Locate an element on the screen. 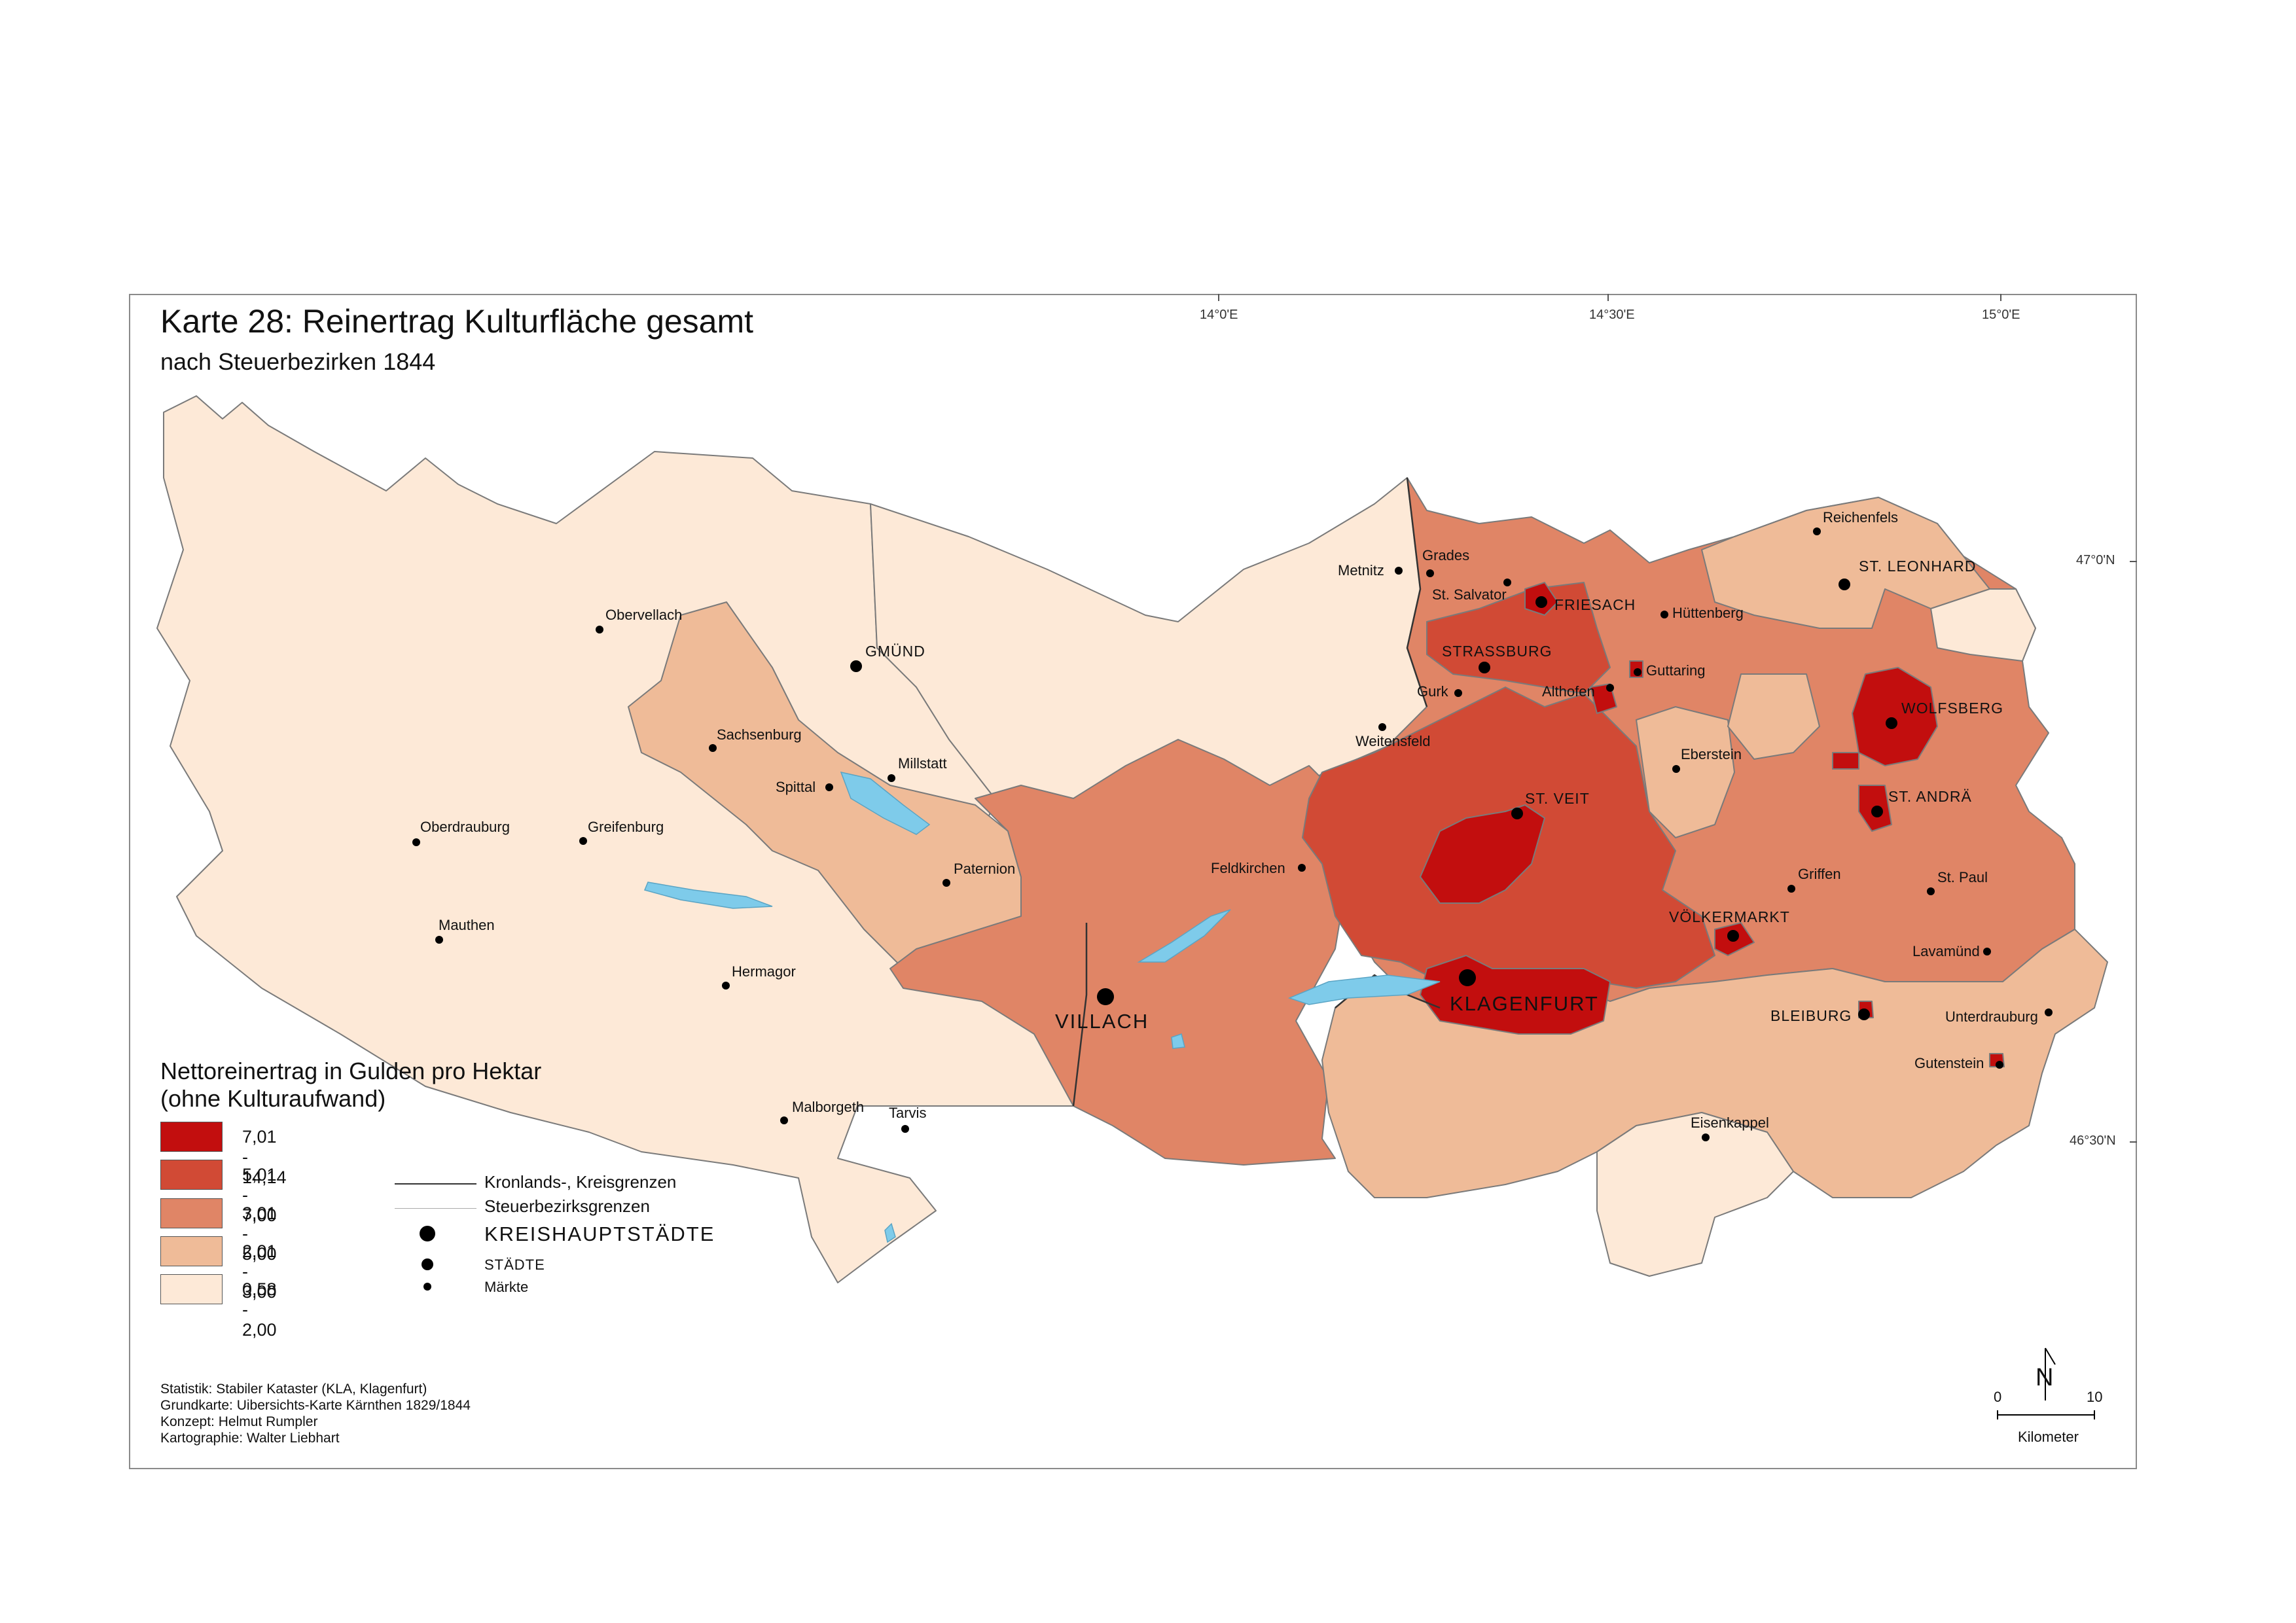  town-dot-voelkermarkt is located at coordinates (1733, 936).